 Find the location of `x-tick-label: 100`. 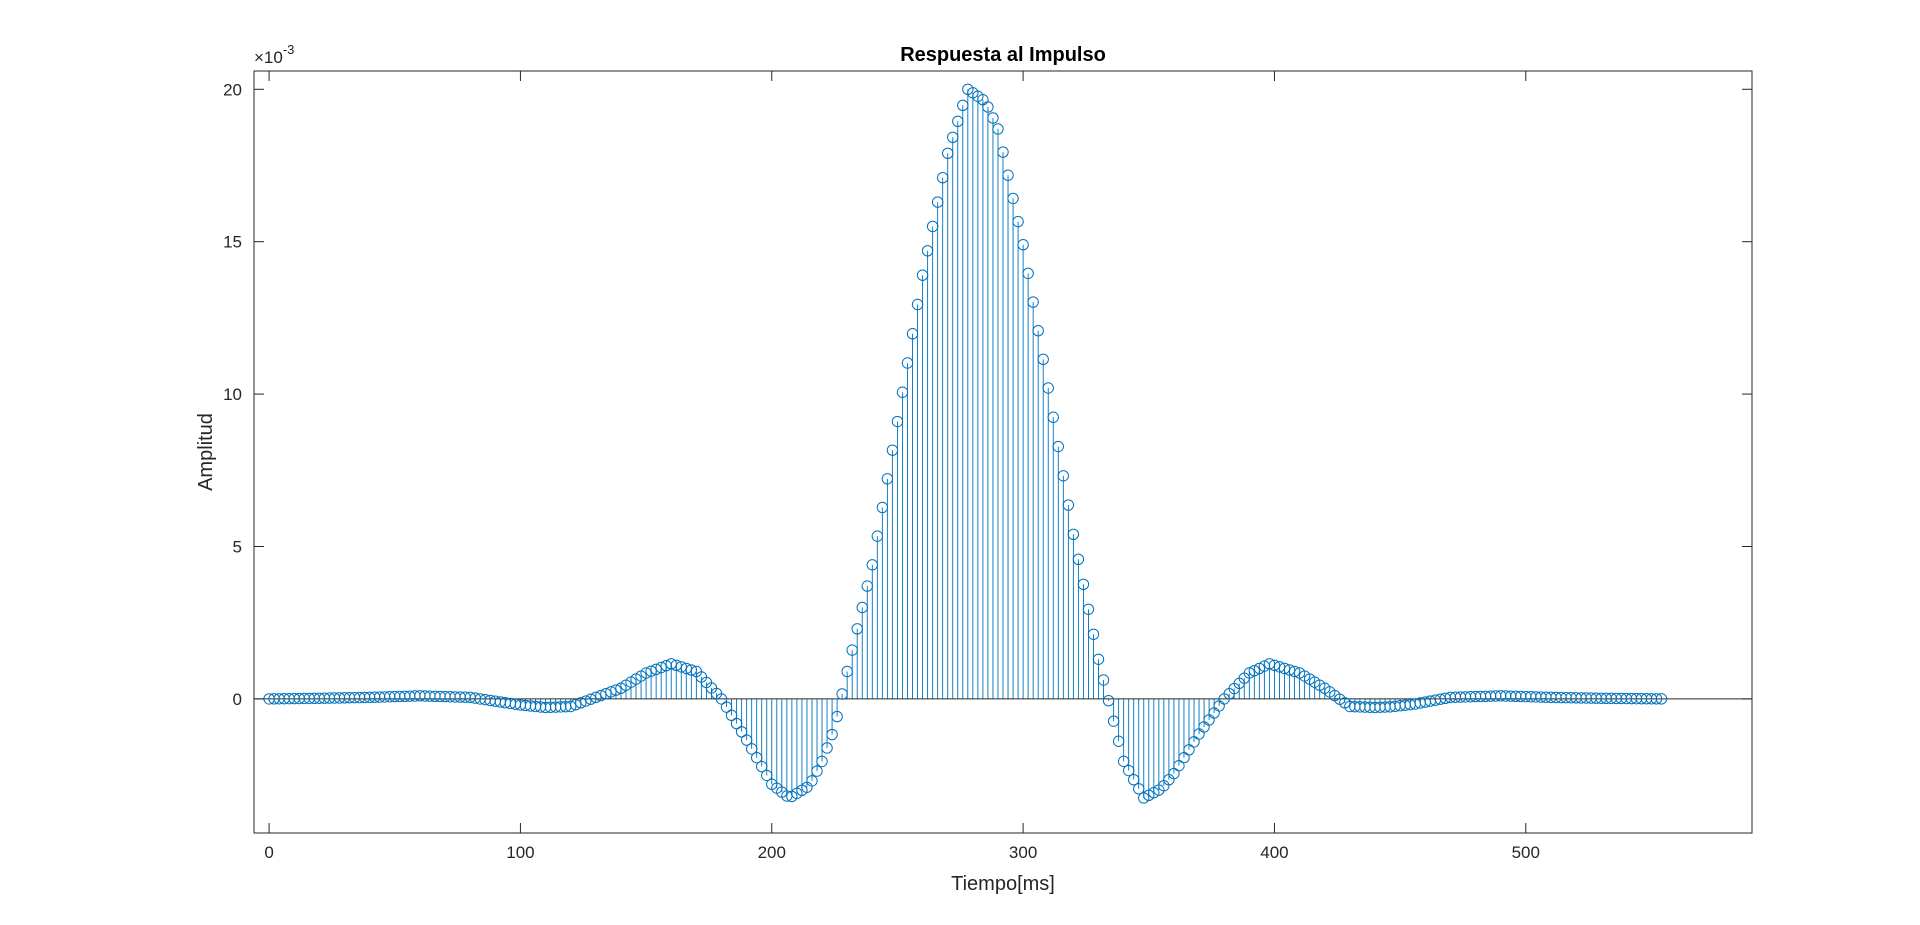

x-tick-label: 100 is located at coordinates (520, 852).